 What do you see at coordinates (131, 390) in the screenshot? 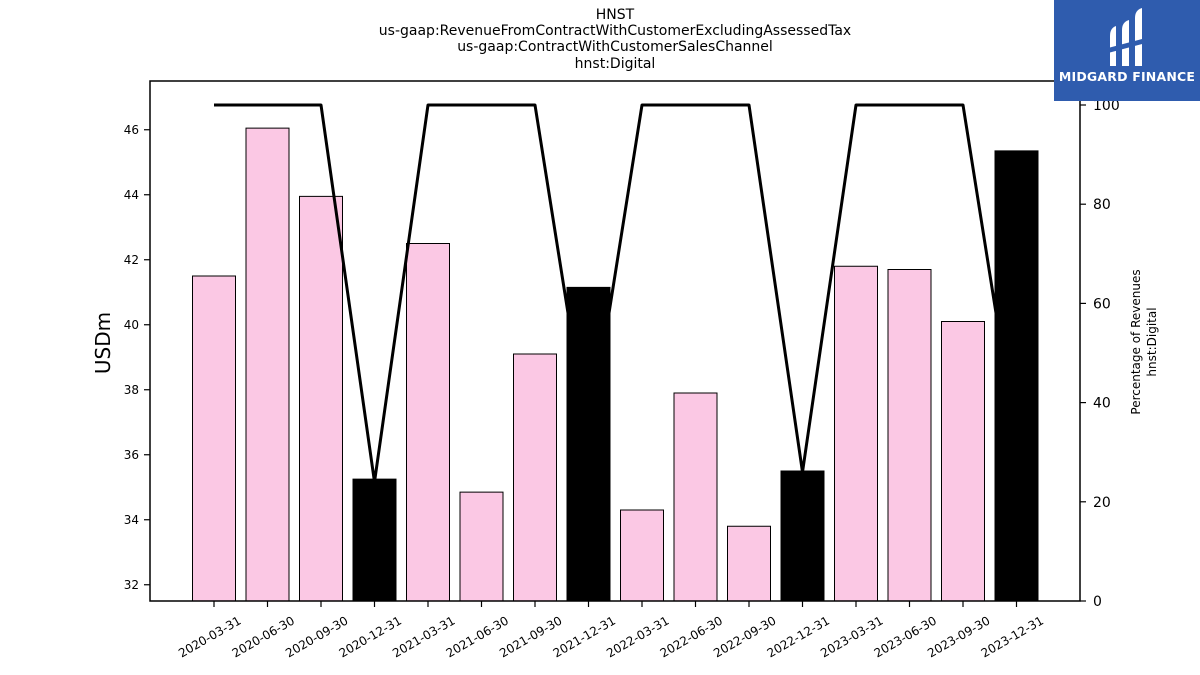
I see `y-tick-label: 38` at bounding box center [131, 390].